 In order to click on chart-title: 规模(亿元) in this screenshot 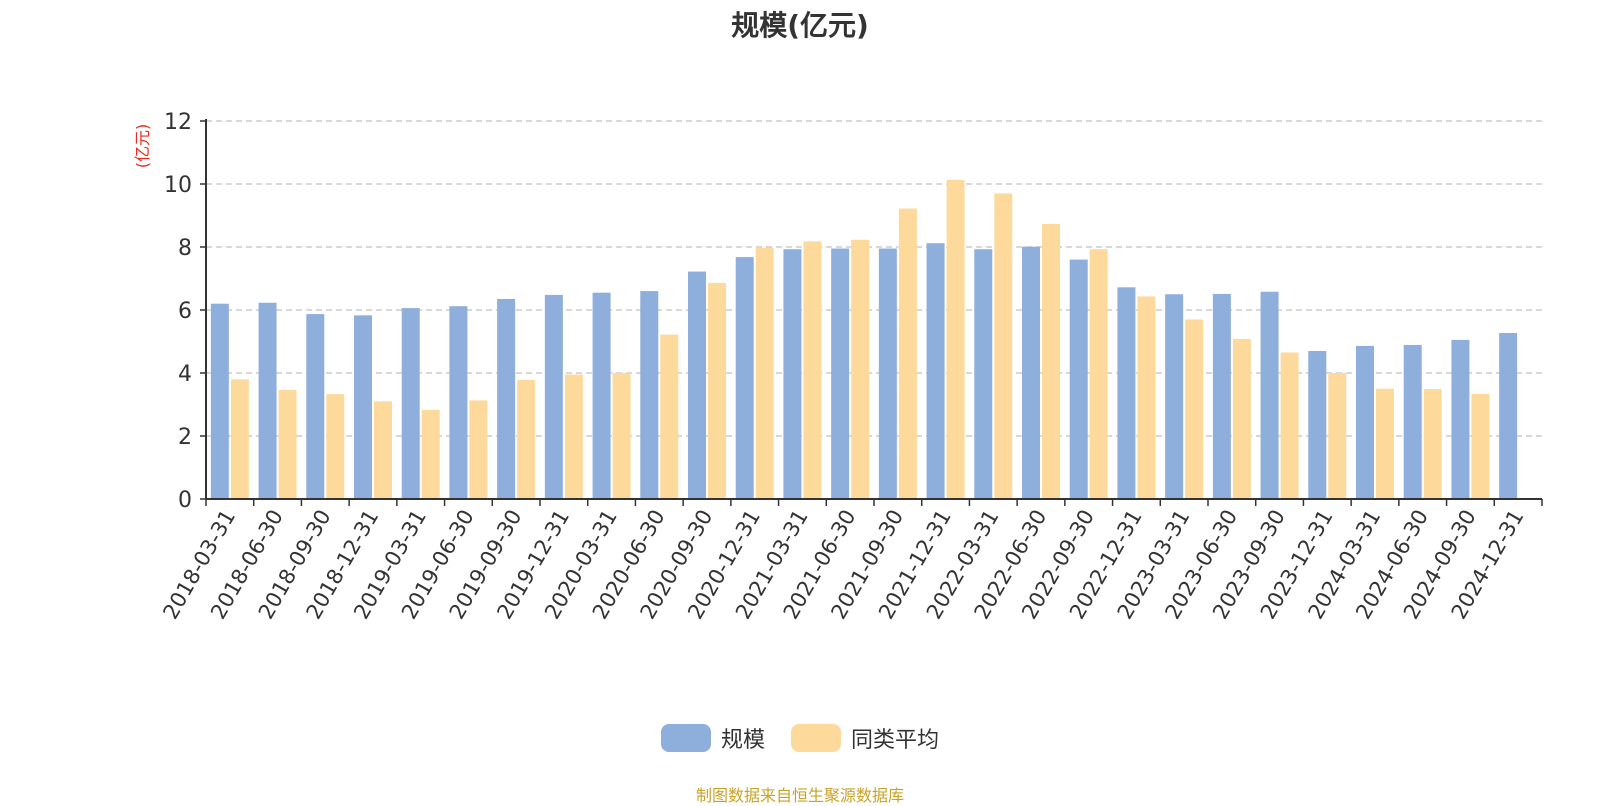, I will do `click(800, 25)`.